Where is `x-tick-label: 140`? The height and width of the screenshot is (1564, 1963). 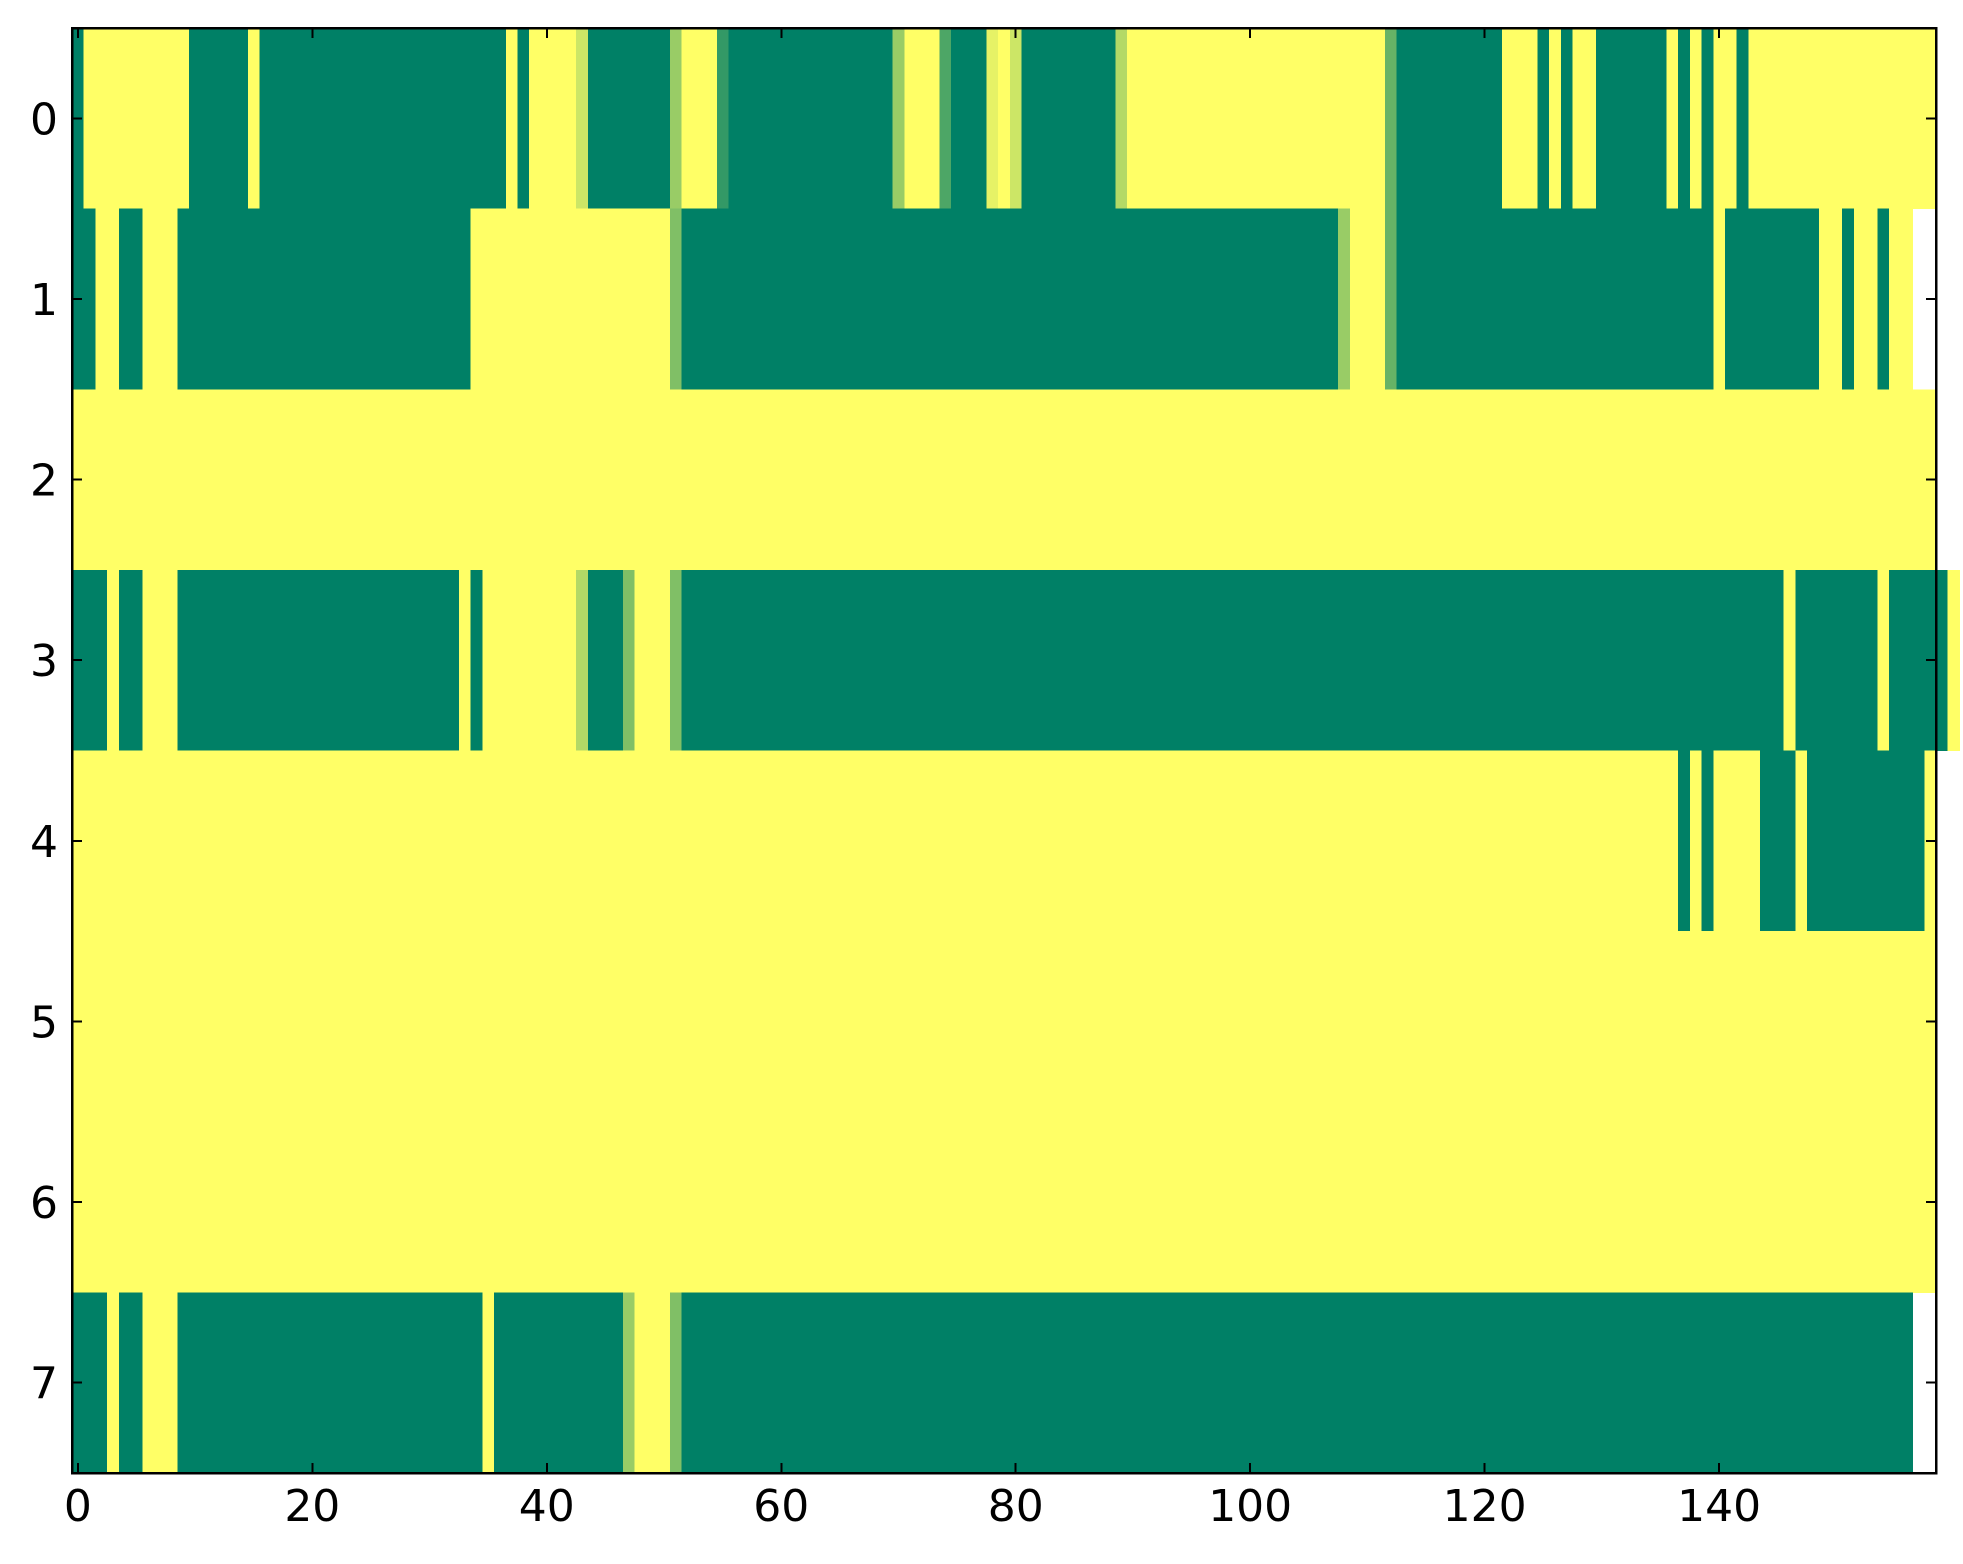 x-tick-label: 140 is located at coordinates (1719, 1506).